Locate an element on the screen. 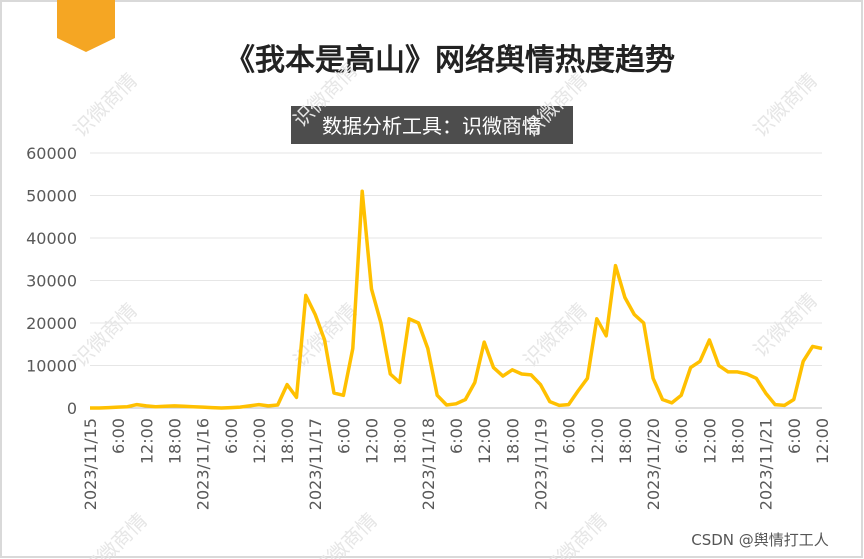 The height and width of the screenshot is (559, 864). y-tick-label: 40000 is located at coordinates (51, 238).